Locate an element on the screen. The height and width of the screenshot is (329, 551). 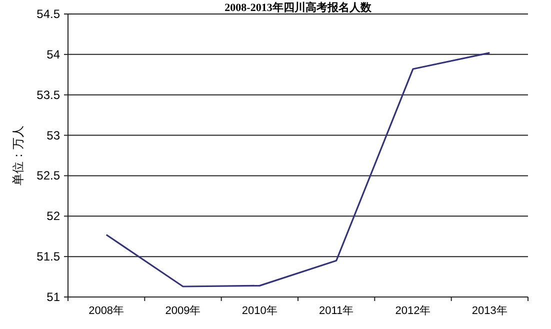
y-tick-label: 53 is located at coordinates (53, 135).